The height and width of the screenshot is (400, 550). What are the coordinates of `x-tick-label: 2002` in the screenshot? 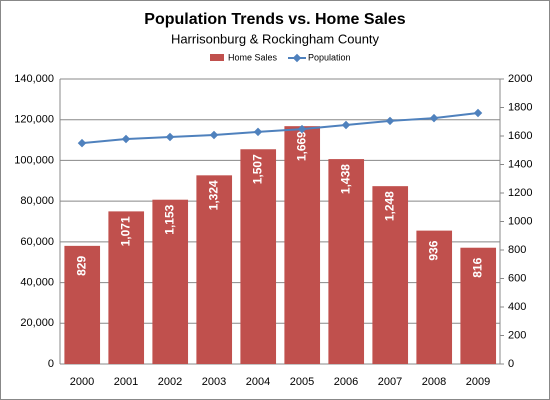 It's located at (170, 382).